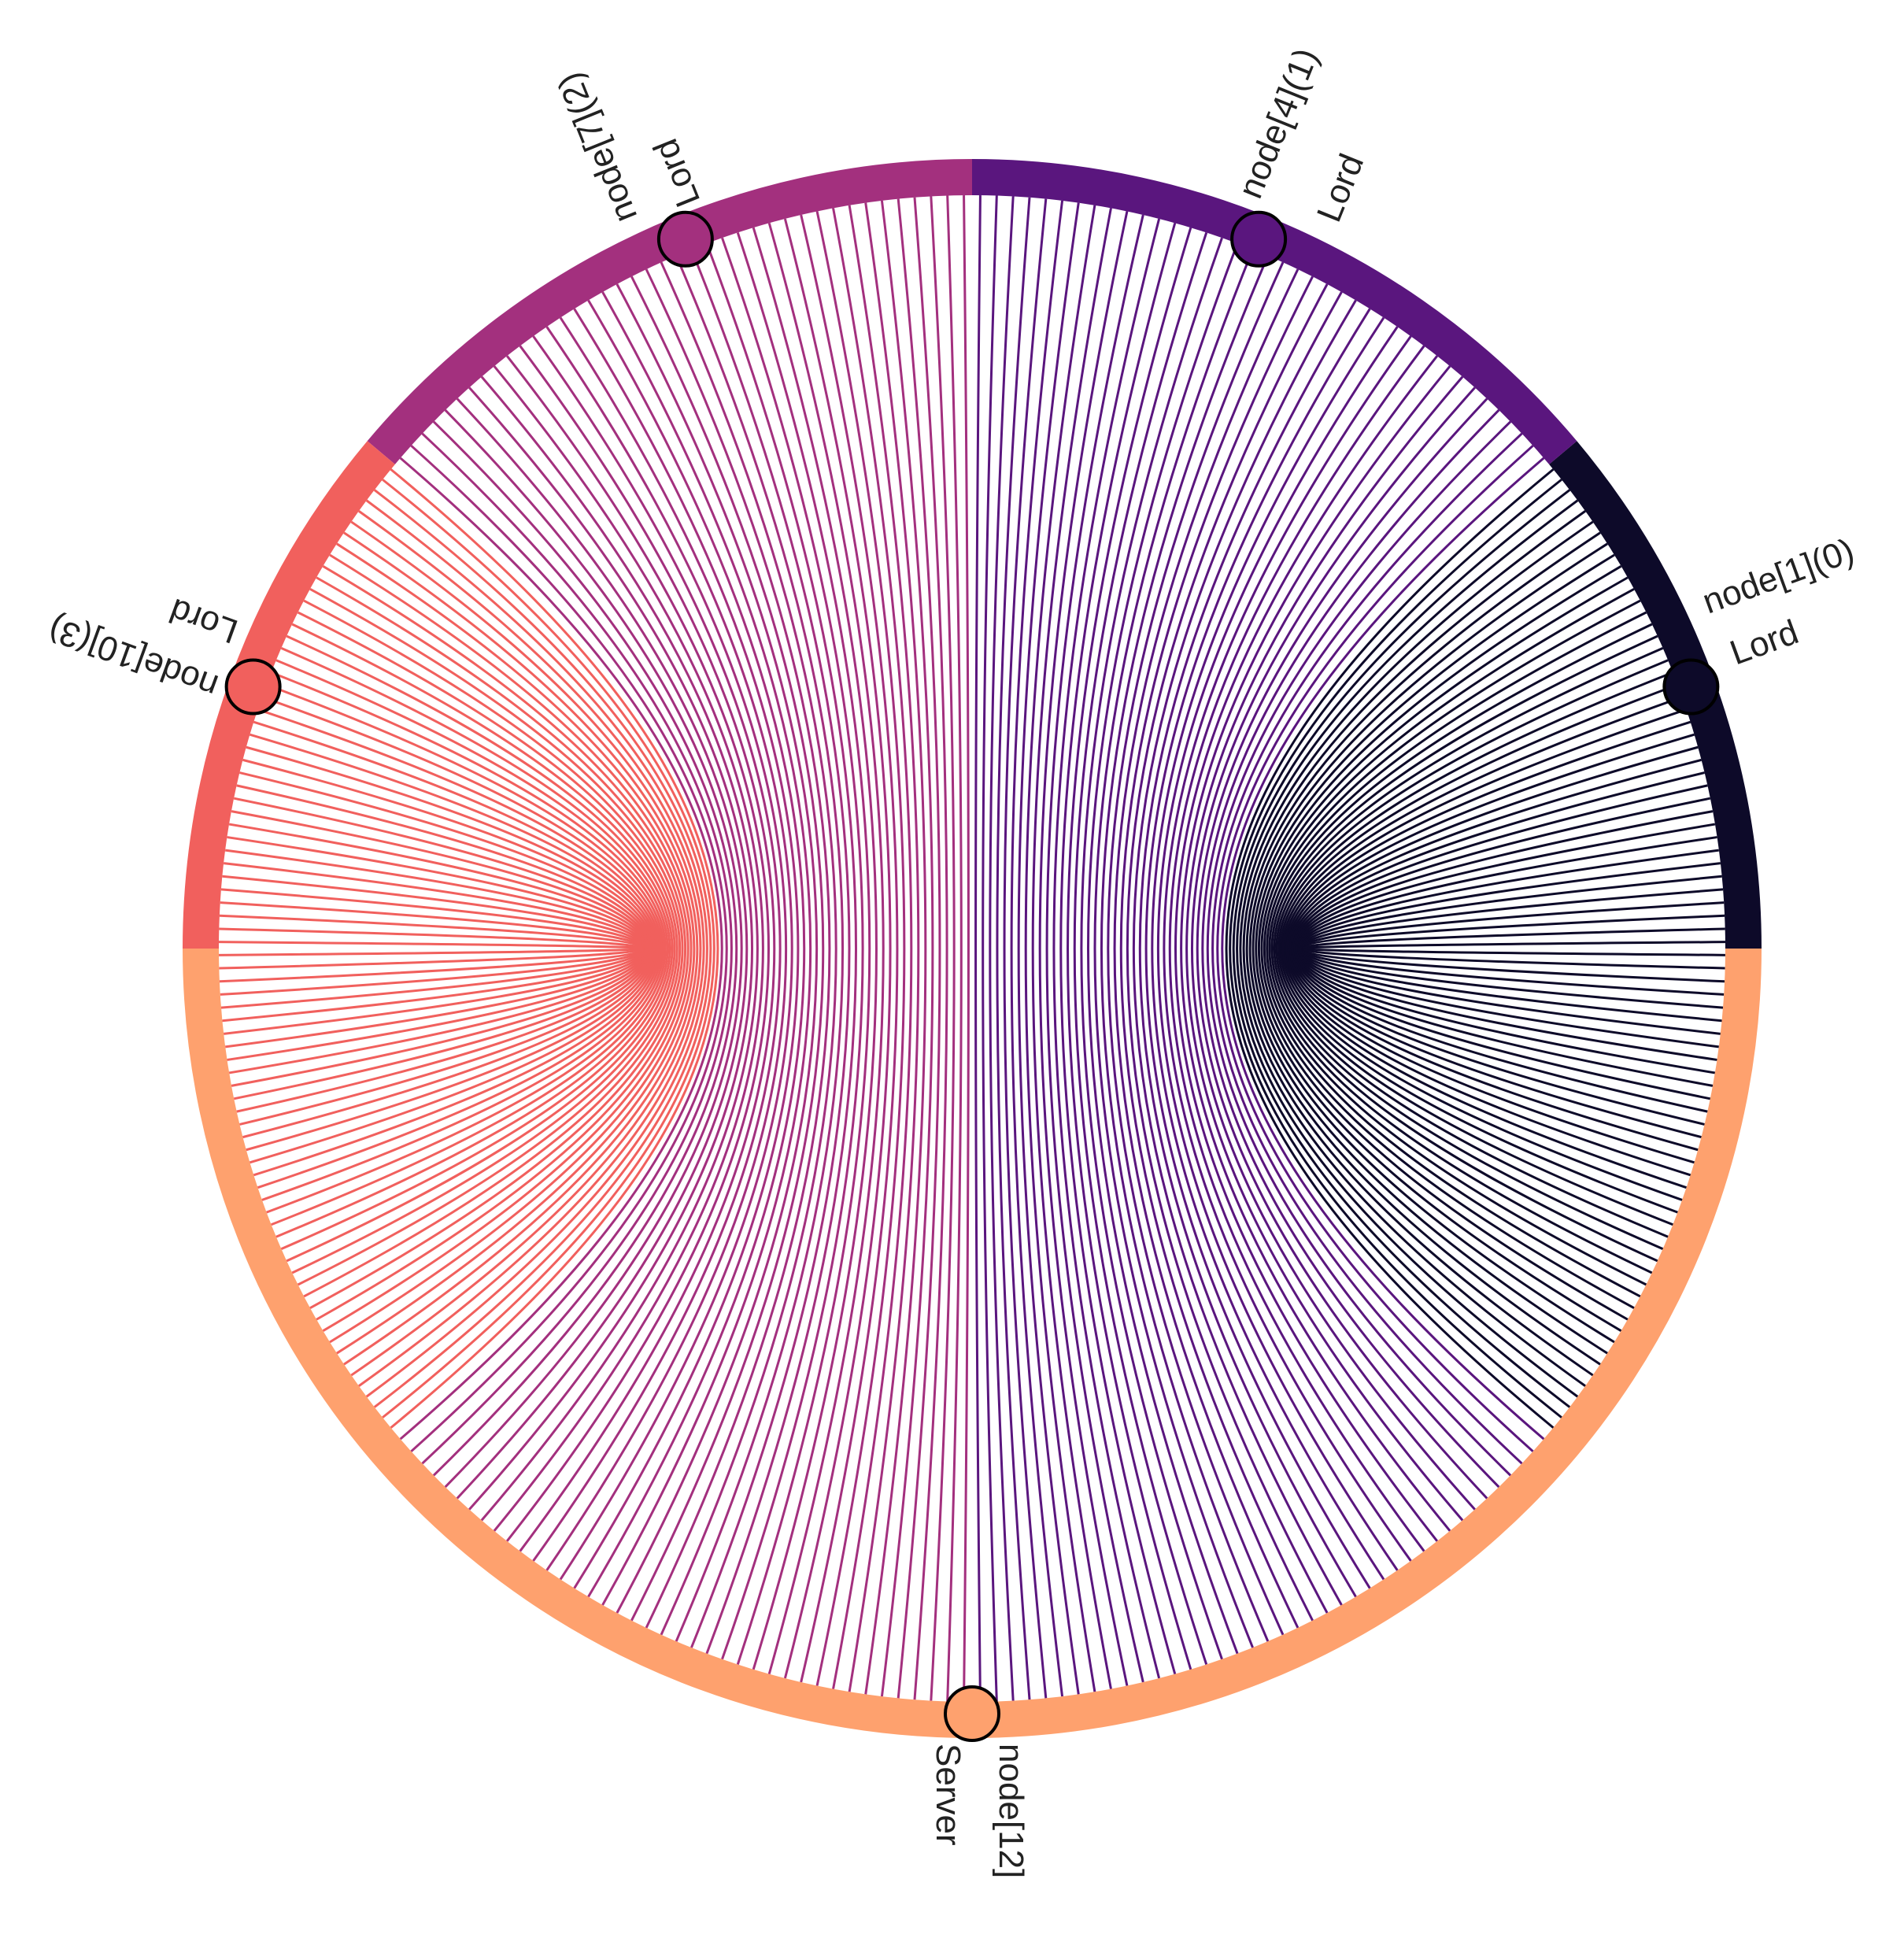  Describe the element at coordinates (677, 173) in the screenshot. I see `node-label-role-2: Lord` at that location.